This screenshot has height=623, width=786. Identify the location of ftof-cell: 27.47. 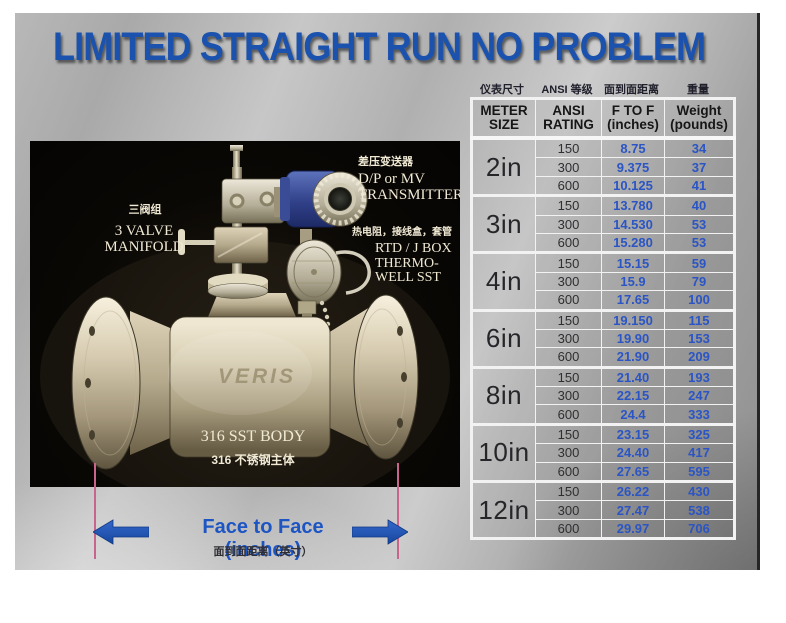
(633, 510).